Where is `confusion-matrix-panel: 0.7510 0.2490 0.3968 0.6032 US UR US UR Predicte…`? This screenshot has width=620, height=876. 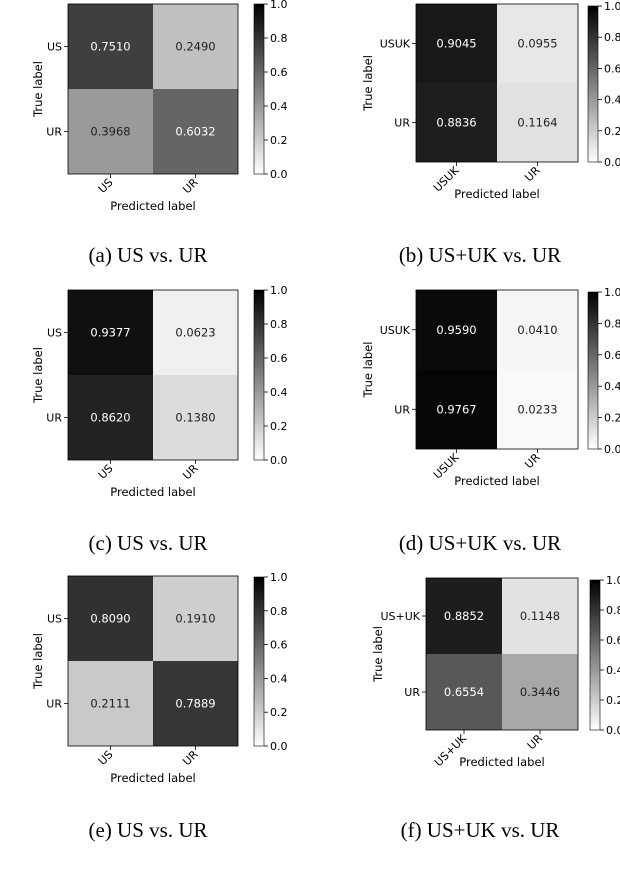 confusion-matrix-panel: 0.7510 0.2490 0.3968 0.6032 US UR US UR Predicte… is located at coordinates (159, 133).